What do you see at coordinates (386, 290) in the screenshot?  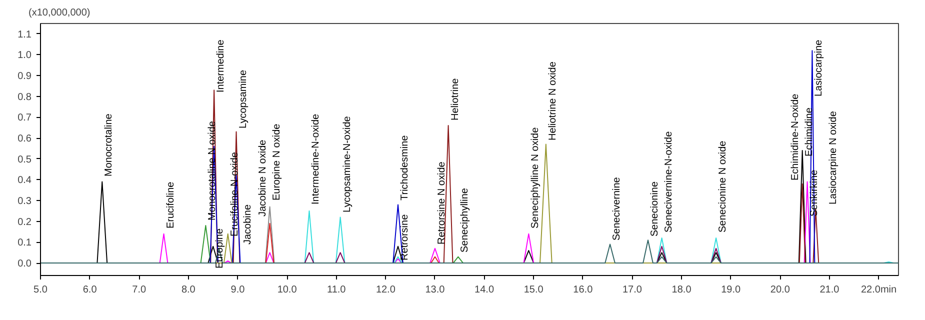 I see `x-tick-label: 12.0` at bounding box center [386, 290].